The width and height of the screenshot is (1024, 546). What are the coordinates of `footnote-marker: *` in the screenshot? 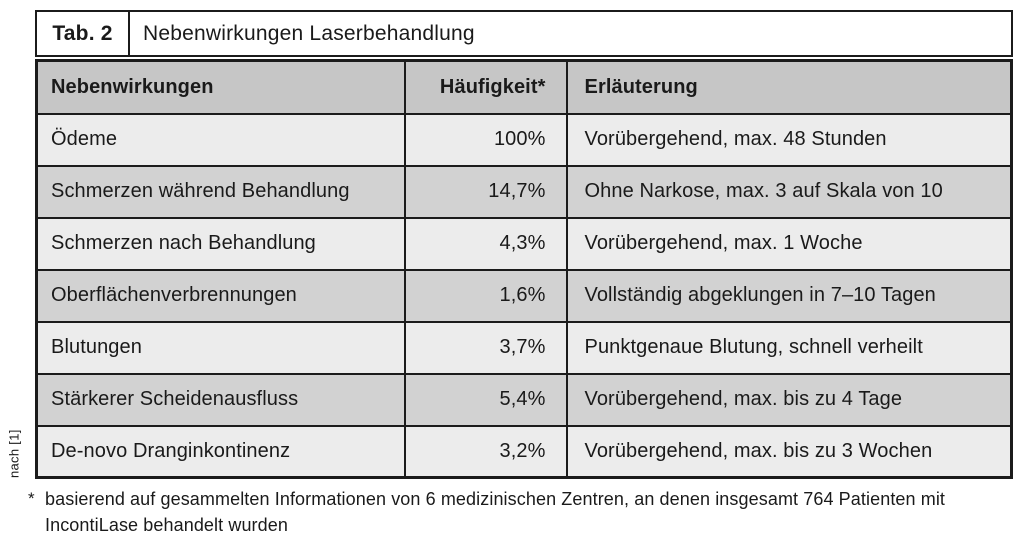 It's located at (31, 498).